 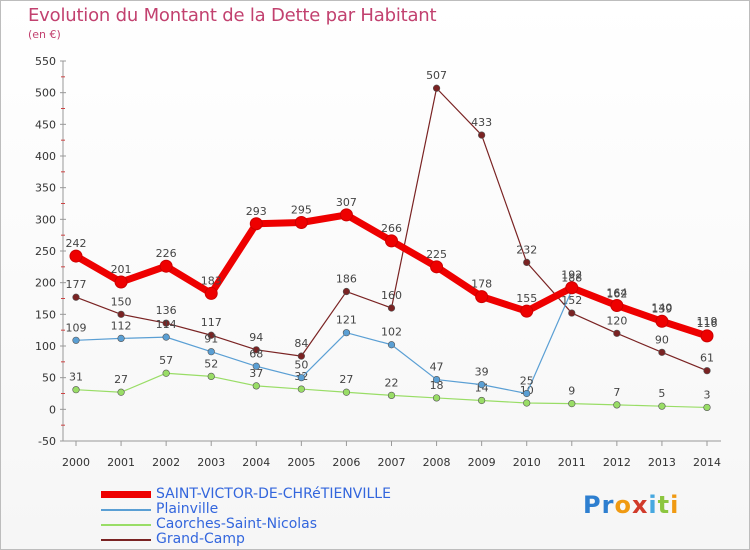 I want to click on x-tick-label: 2013, so click(x=662, y=462).